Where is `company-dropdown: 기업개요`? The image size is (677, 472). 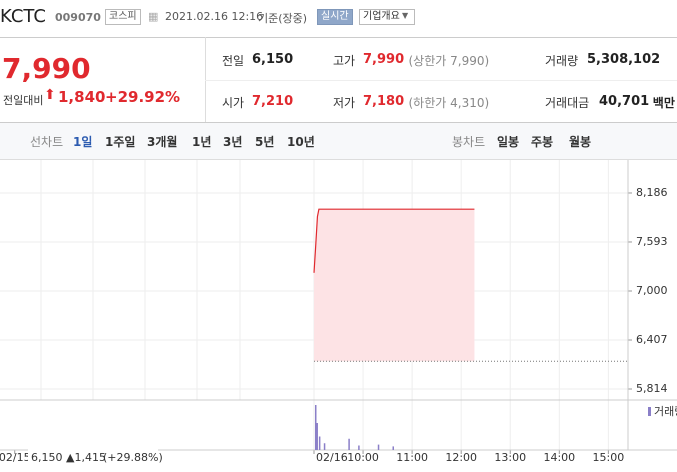 company-dropdown: 기업개요 is located at coordinates (387, 17).